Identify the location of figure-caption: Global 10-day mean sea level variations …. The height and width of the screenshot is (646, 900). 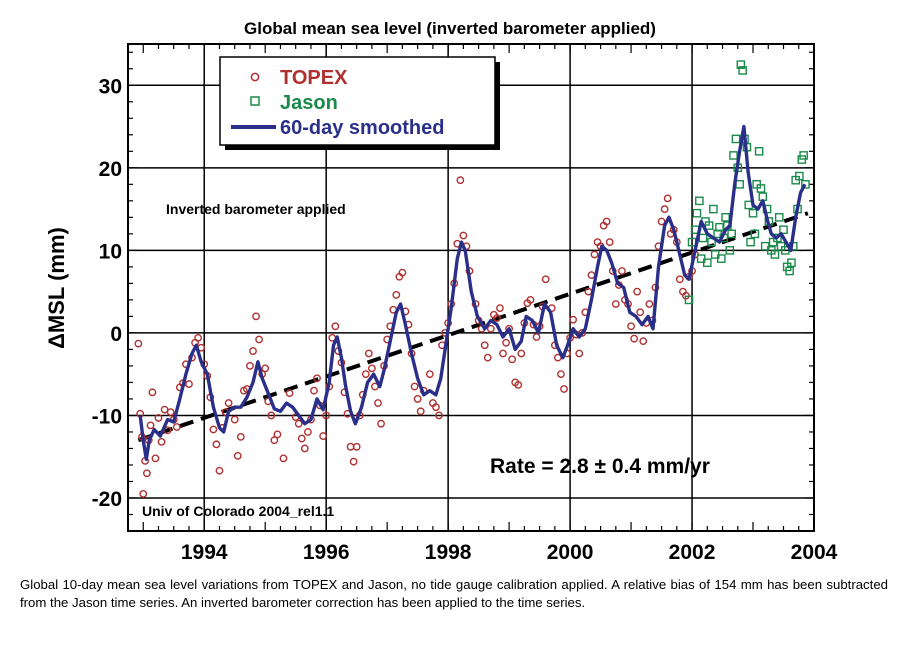
(454, 593).